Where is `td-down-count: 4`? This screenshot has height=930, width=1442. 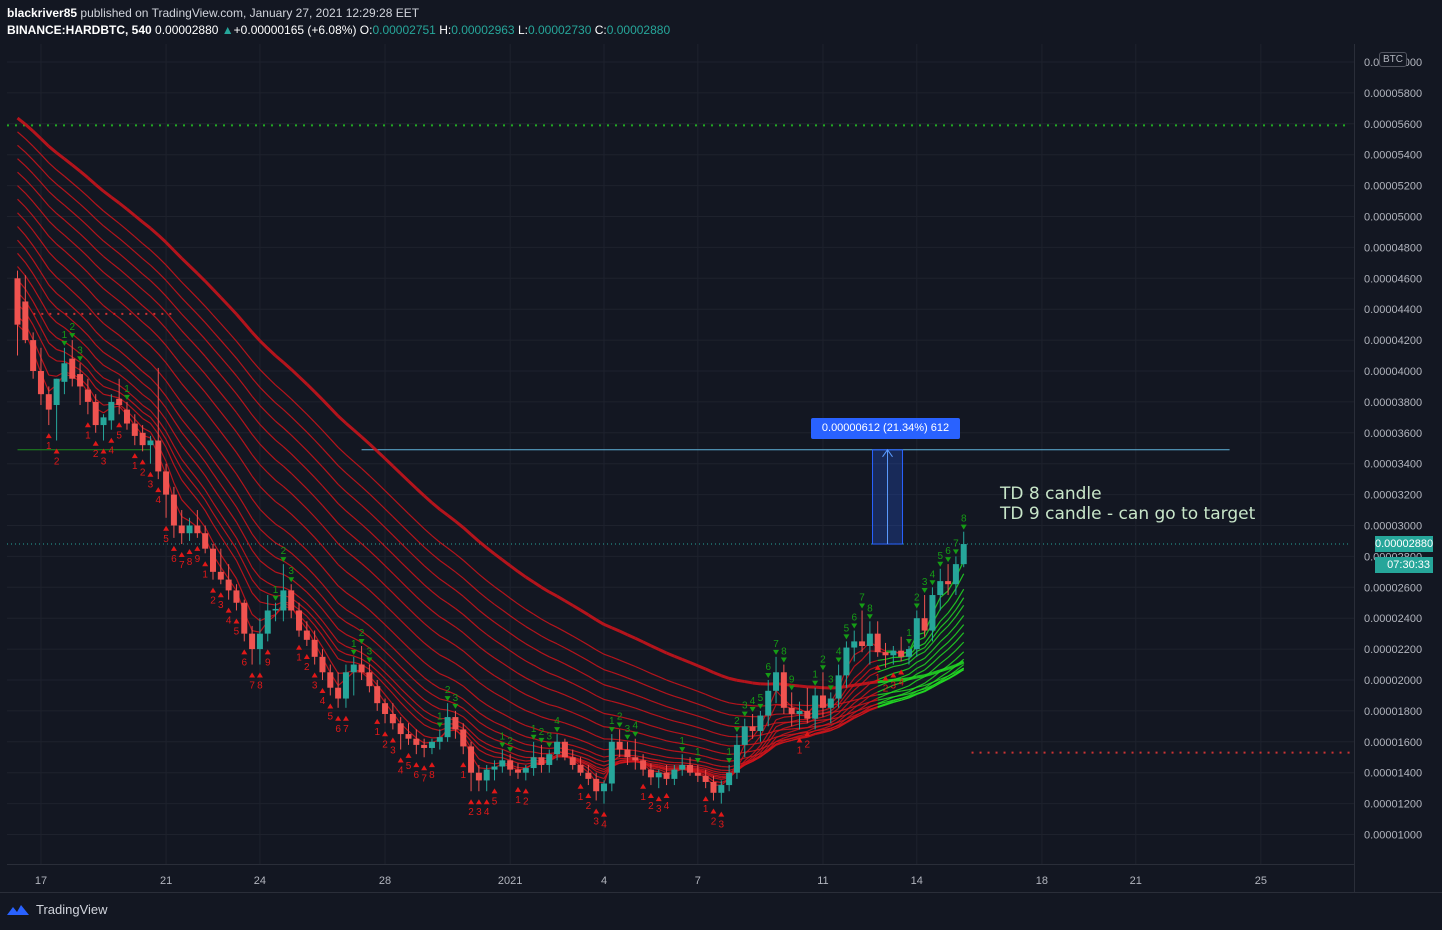 td-down-count: 4 is located at coordinates (487, 812).